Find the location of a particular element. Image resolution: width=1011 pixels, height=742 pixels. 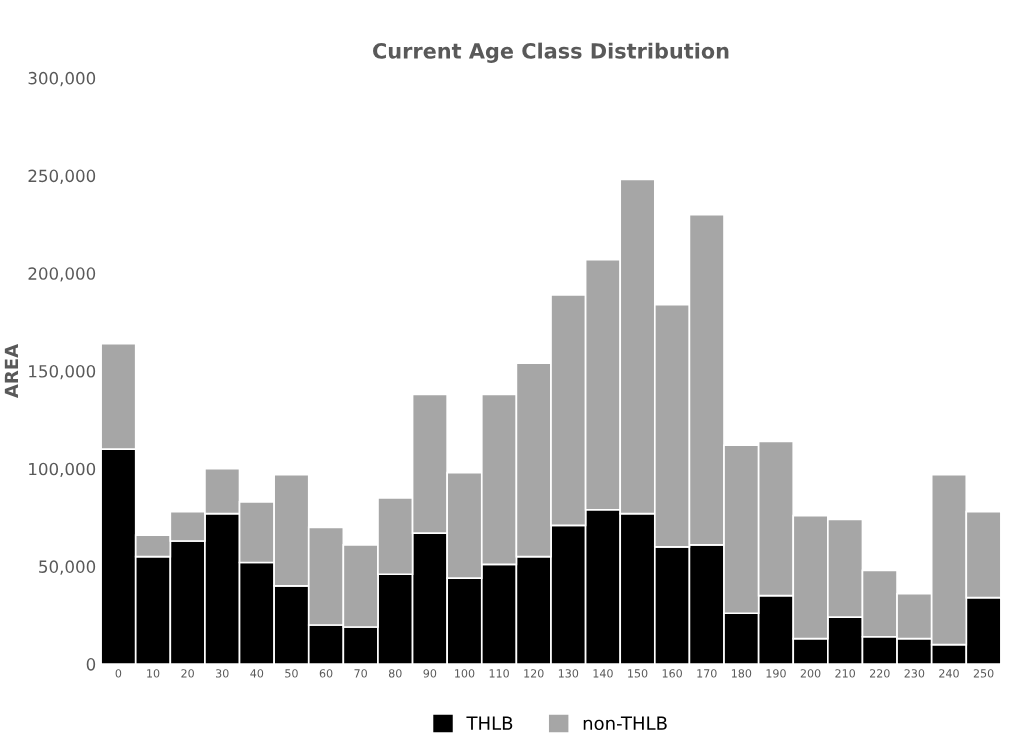

legend-label: non-THLB is located at coordinates (625, 723).